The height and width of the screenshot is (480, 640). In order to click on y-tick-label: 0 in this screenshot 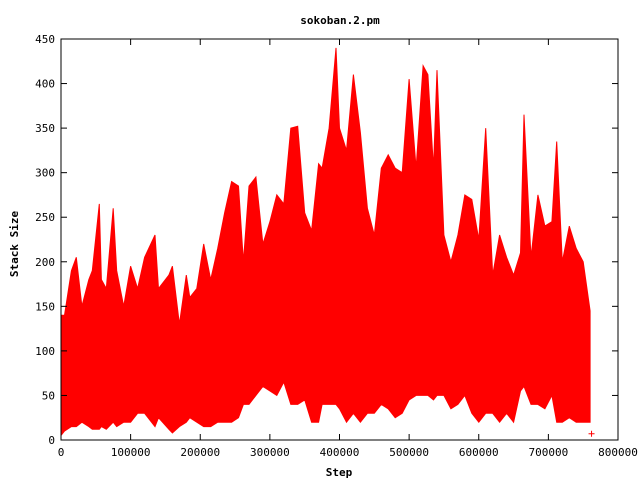, I will do `click(51, 440)`.